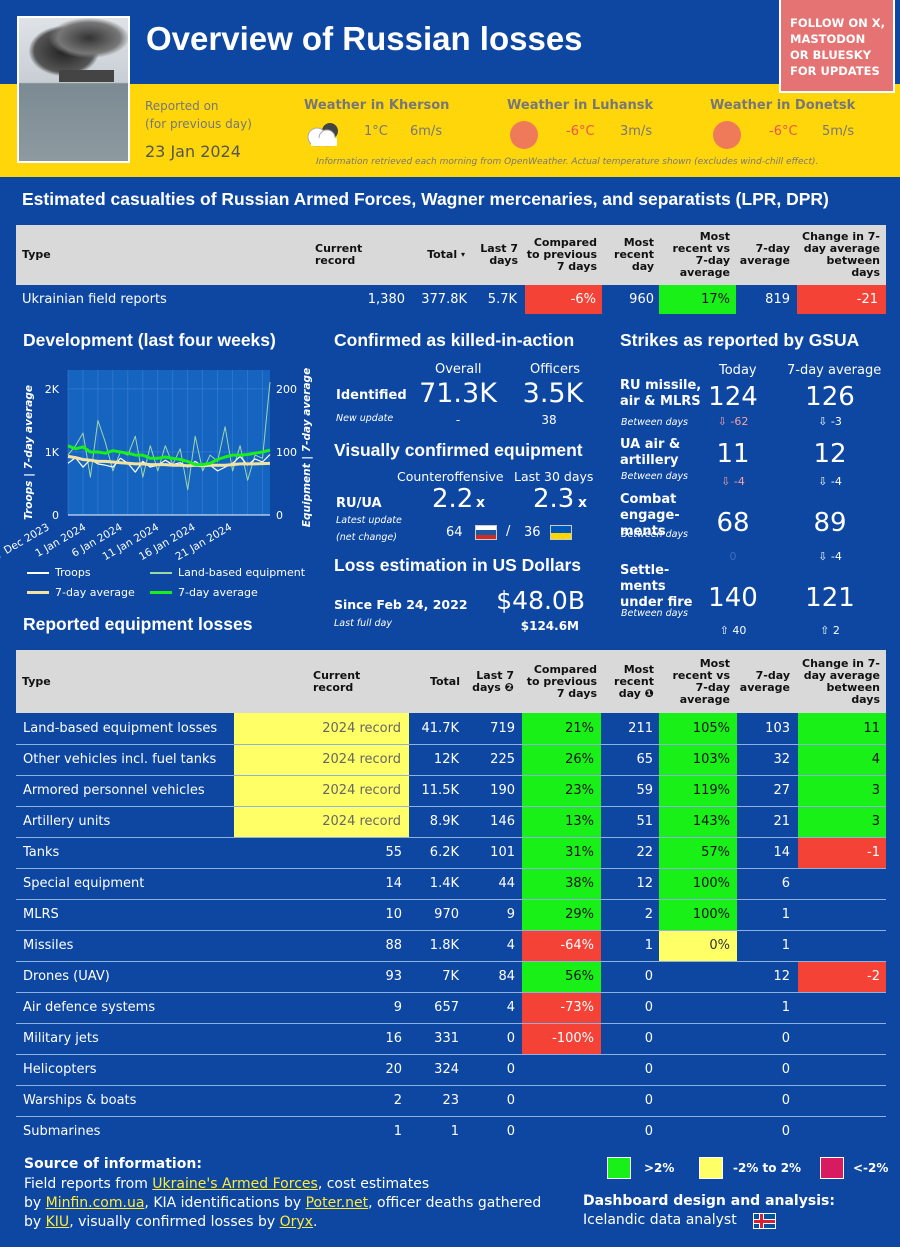  What do you see at coordinates (376, 131) in the screenshot?
I see `weather-kherson-temp: 1°C` at bounding box center [376, 131].